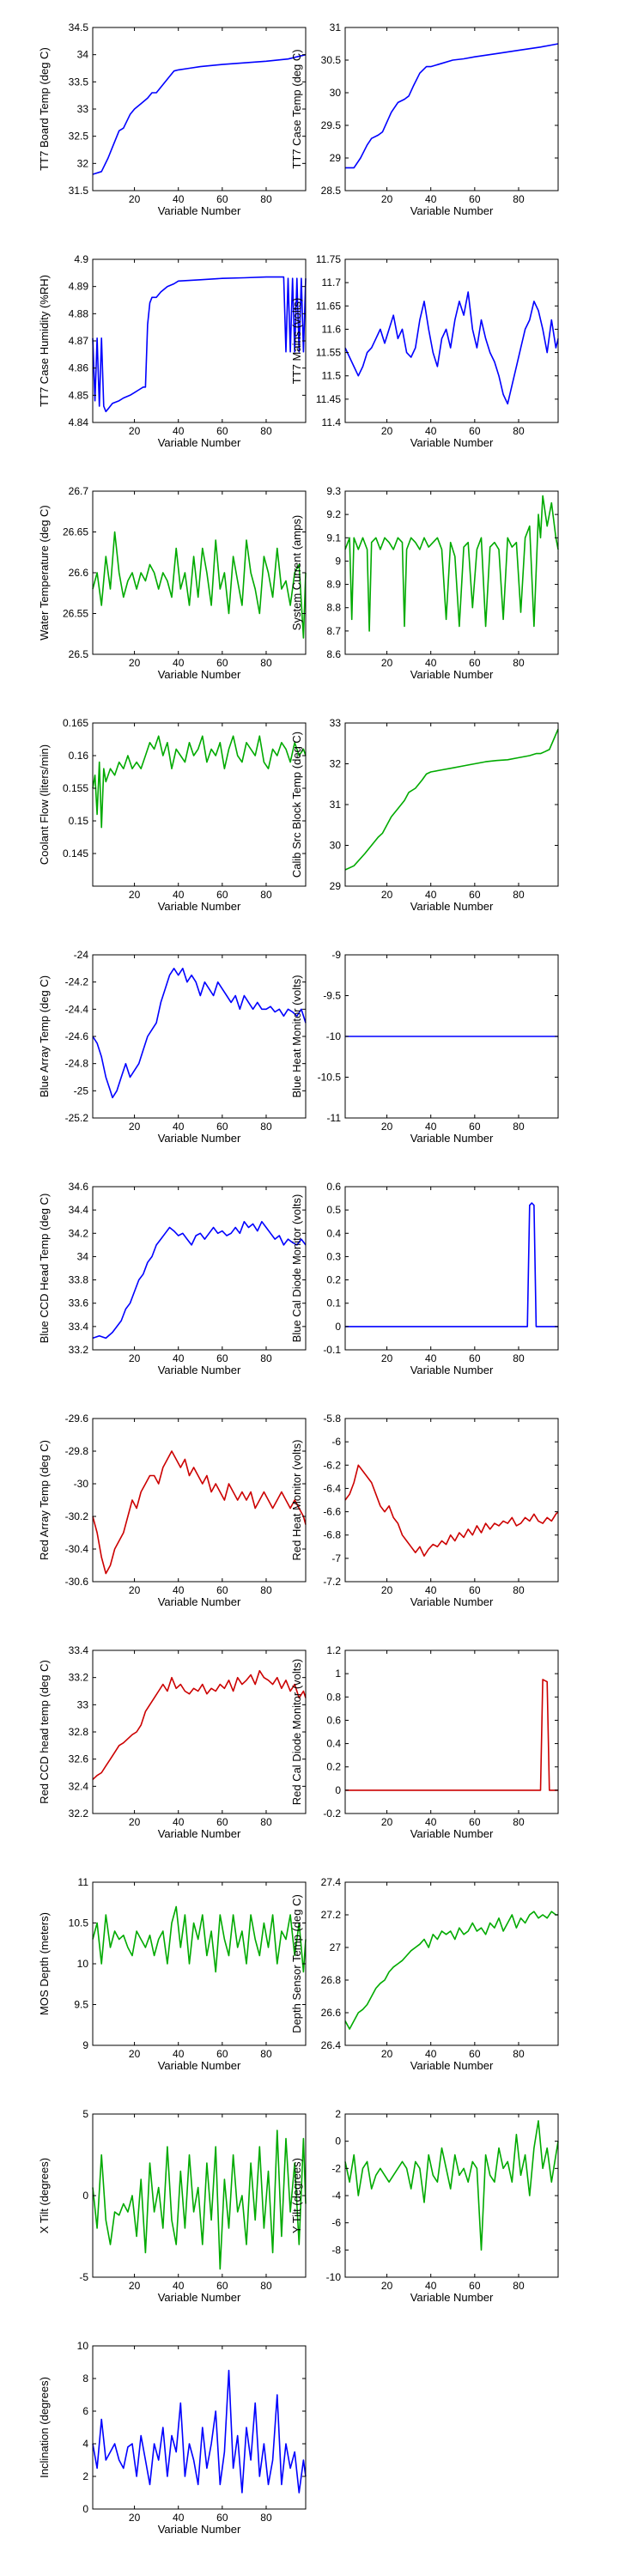  Describe the element at coordinates (332, 1465) in the screenshot. I see `y-tick-label: -6.2` at that location.